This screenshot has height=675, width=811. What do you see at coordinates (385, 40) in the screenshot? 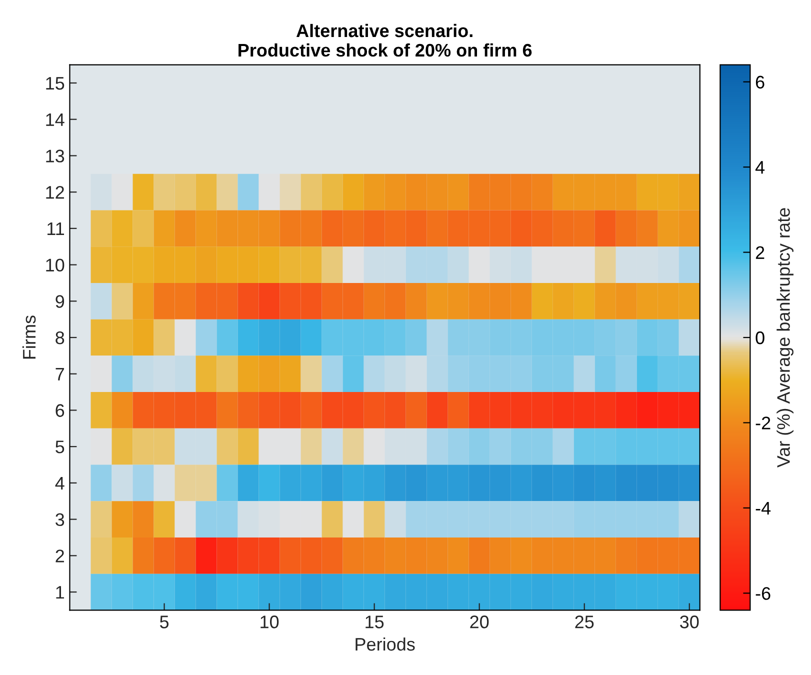
I see `chart-title: Alternative scenario. Productive shock of 20% on firm 6` at bounding box center [385, 40].